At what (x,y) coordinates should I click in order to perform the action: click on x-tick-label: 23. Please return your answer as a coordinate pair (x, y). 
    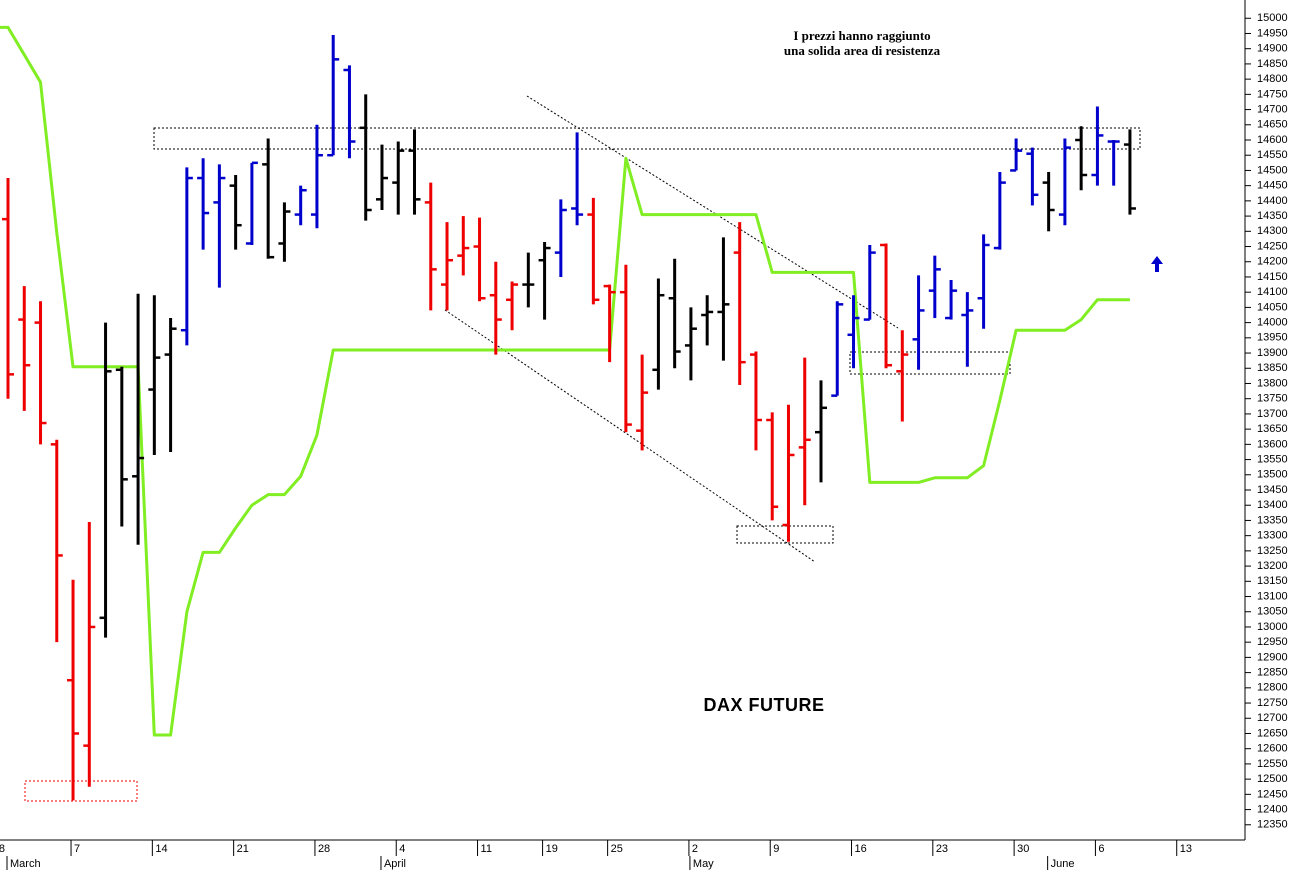
    Looking at the image, I should click on (942, 849).